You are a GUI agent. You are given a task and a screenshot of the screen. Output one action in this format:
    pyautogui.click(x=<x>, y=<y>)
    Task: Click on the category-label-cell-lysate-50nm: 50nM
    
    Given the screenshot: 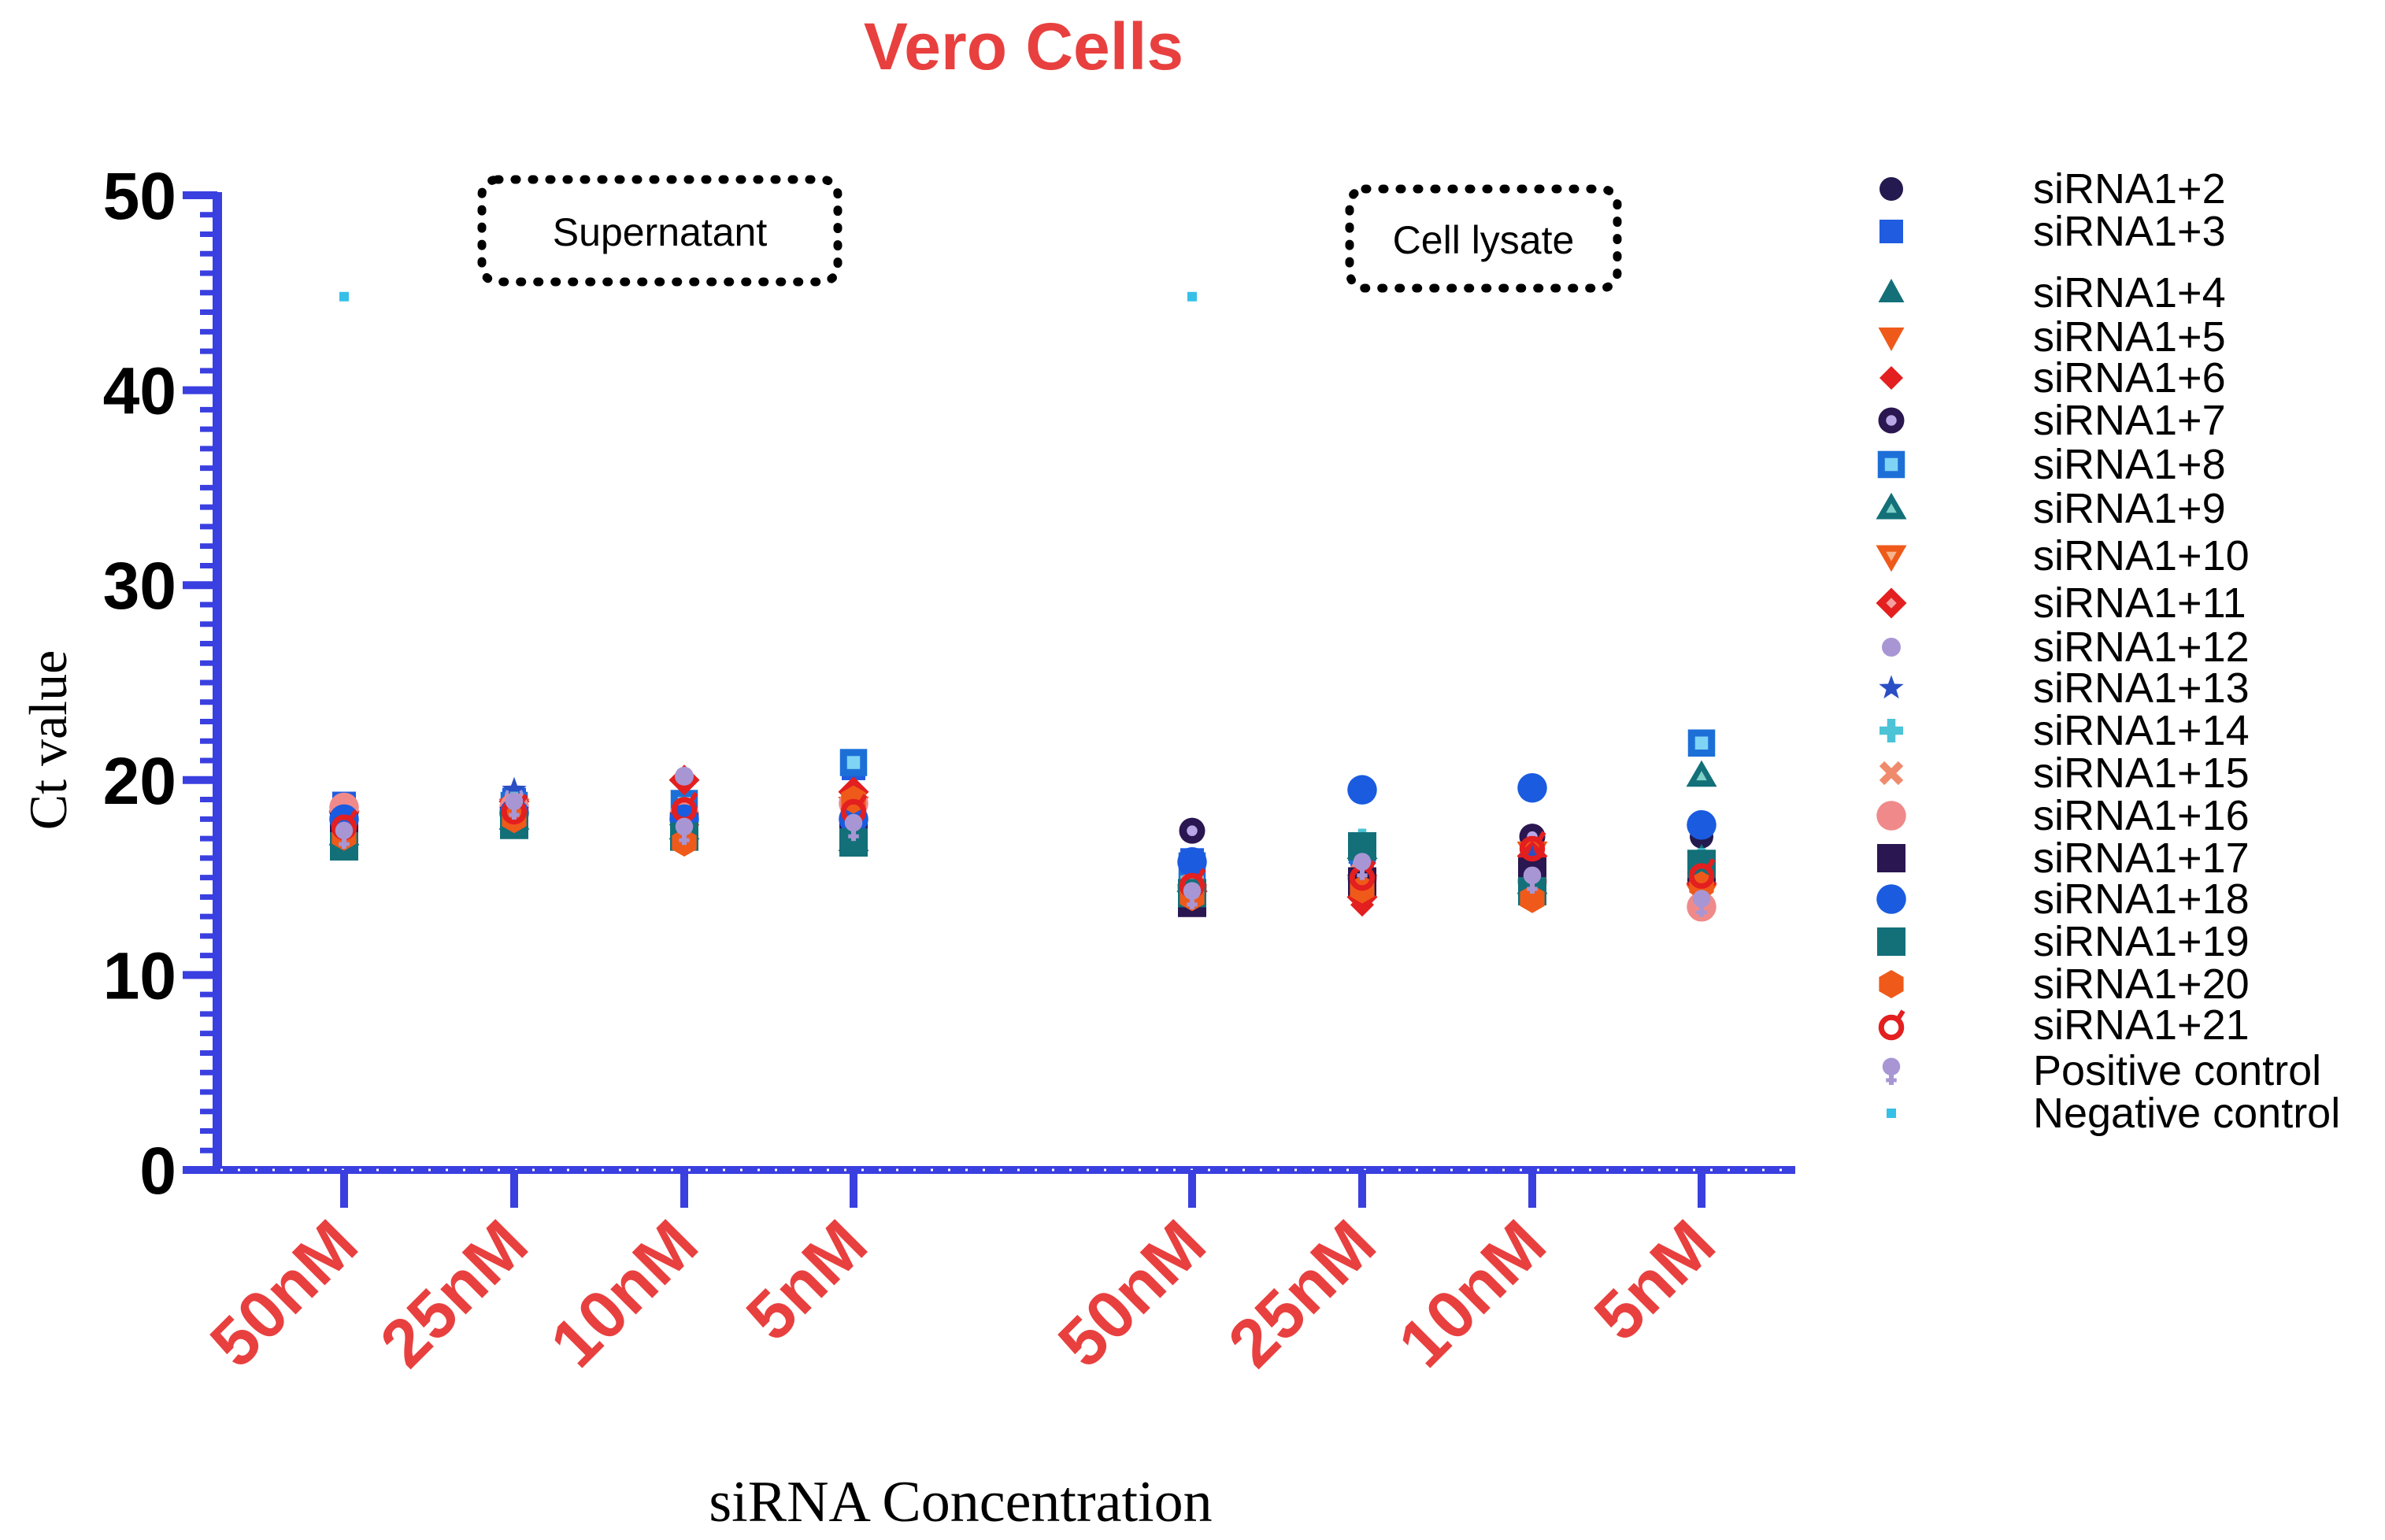 What is the action you would take?
    pyautogui.click(x=1132, y=1294)
    